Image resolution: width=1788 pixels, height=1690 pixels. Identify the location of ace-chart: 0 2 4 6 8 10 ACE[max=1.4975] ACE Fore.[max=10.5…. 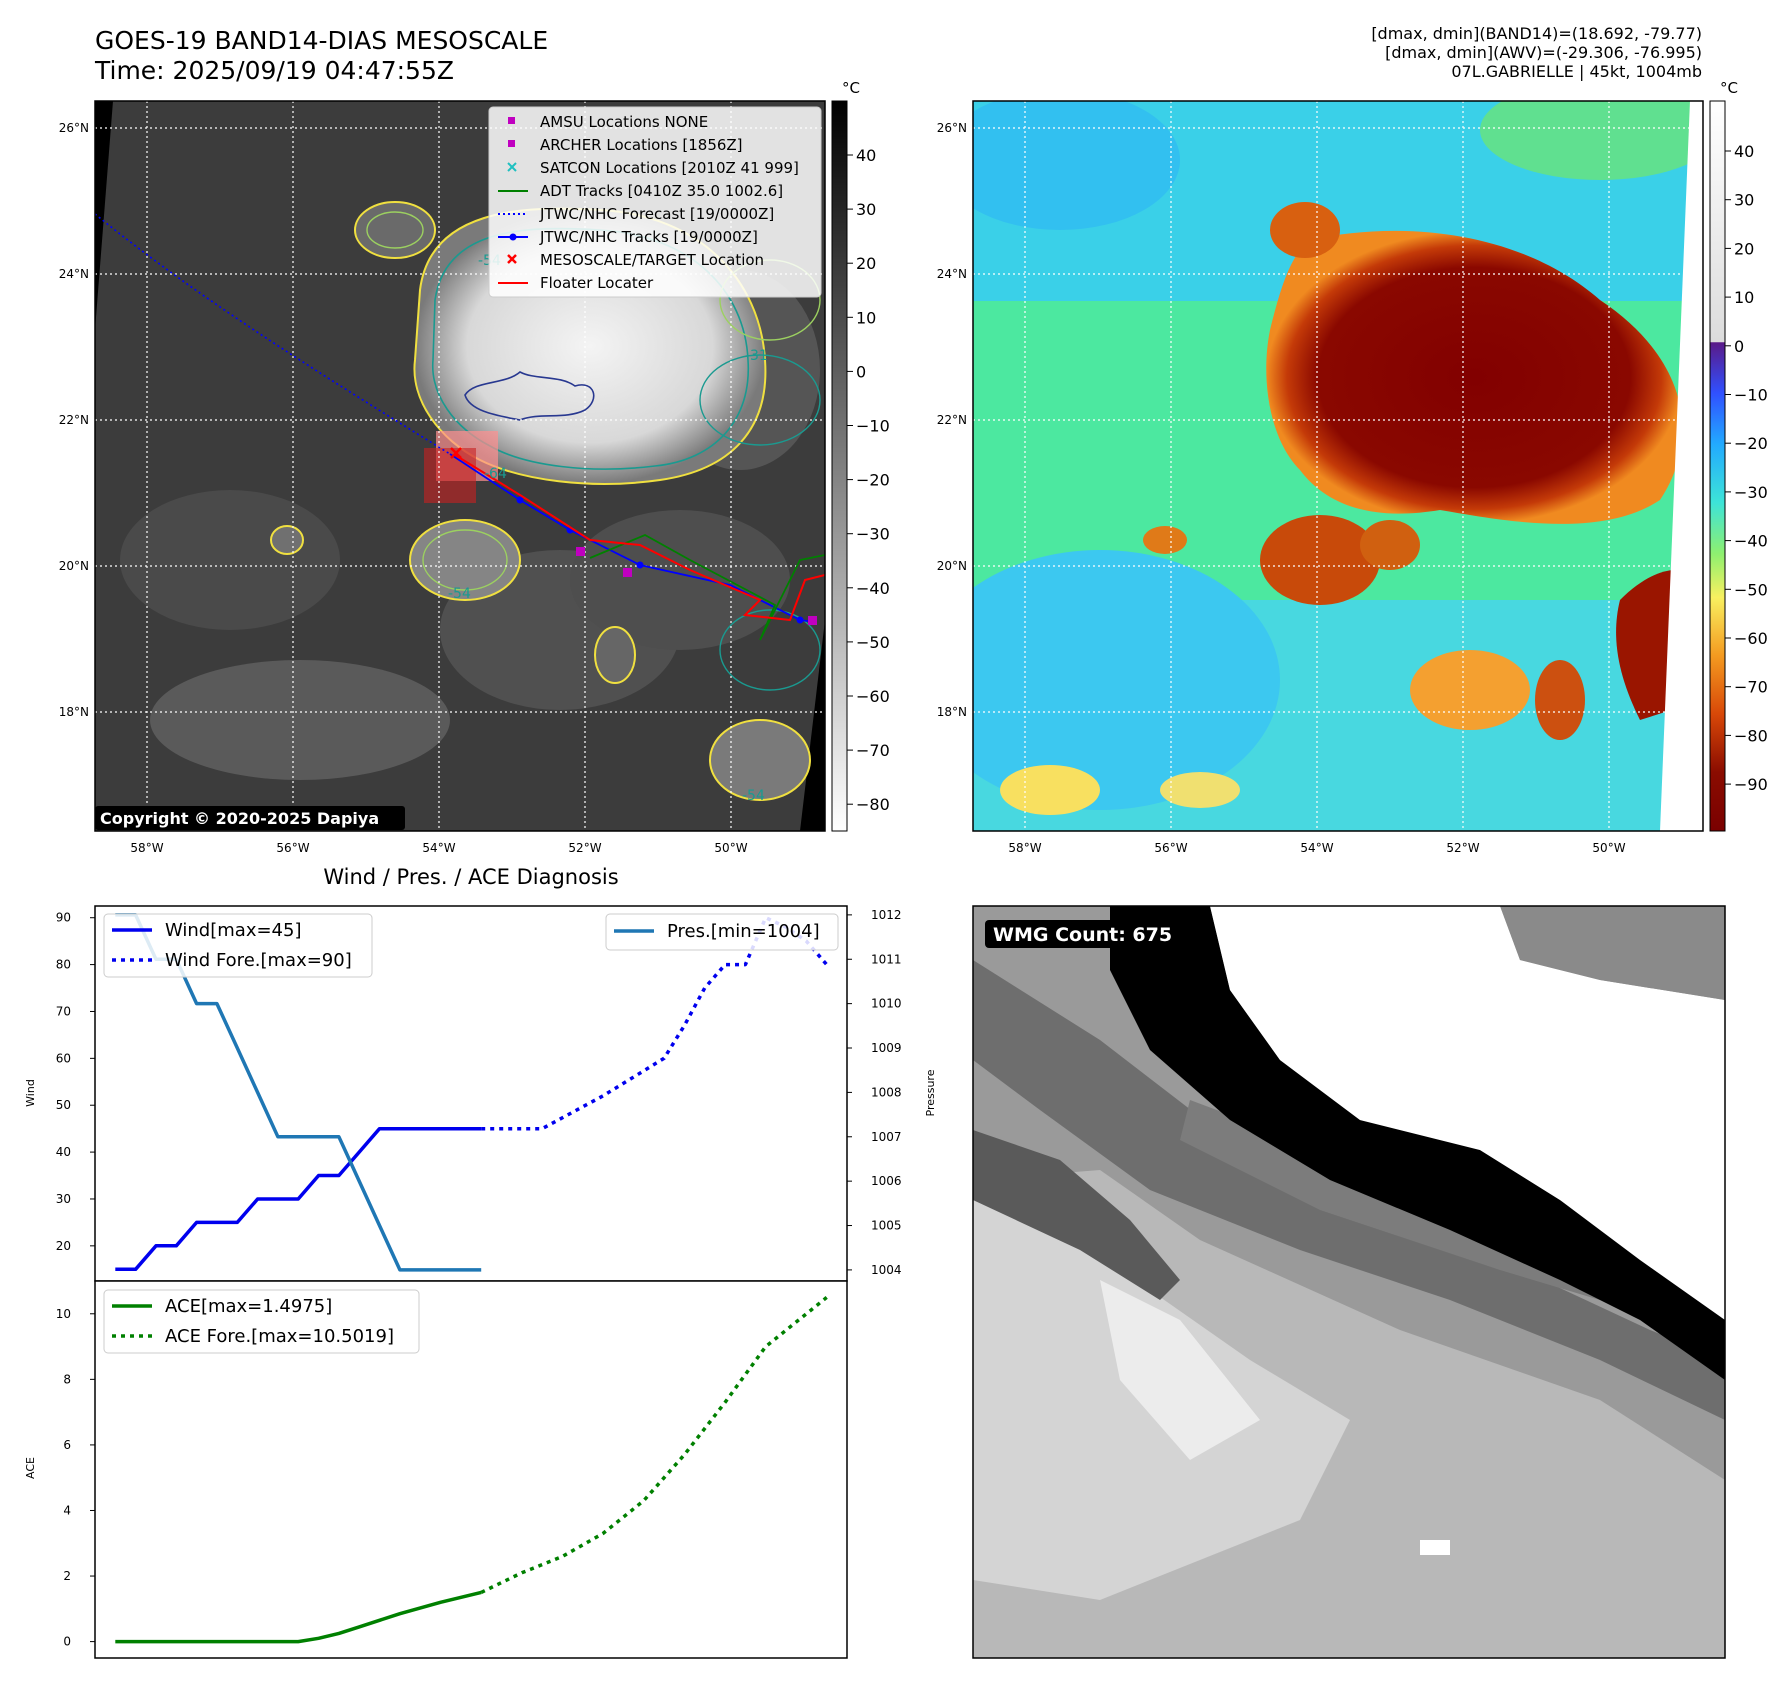
(442, 1469).